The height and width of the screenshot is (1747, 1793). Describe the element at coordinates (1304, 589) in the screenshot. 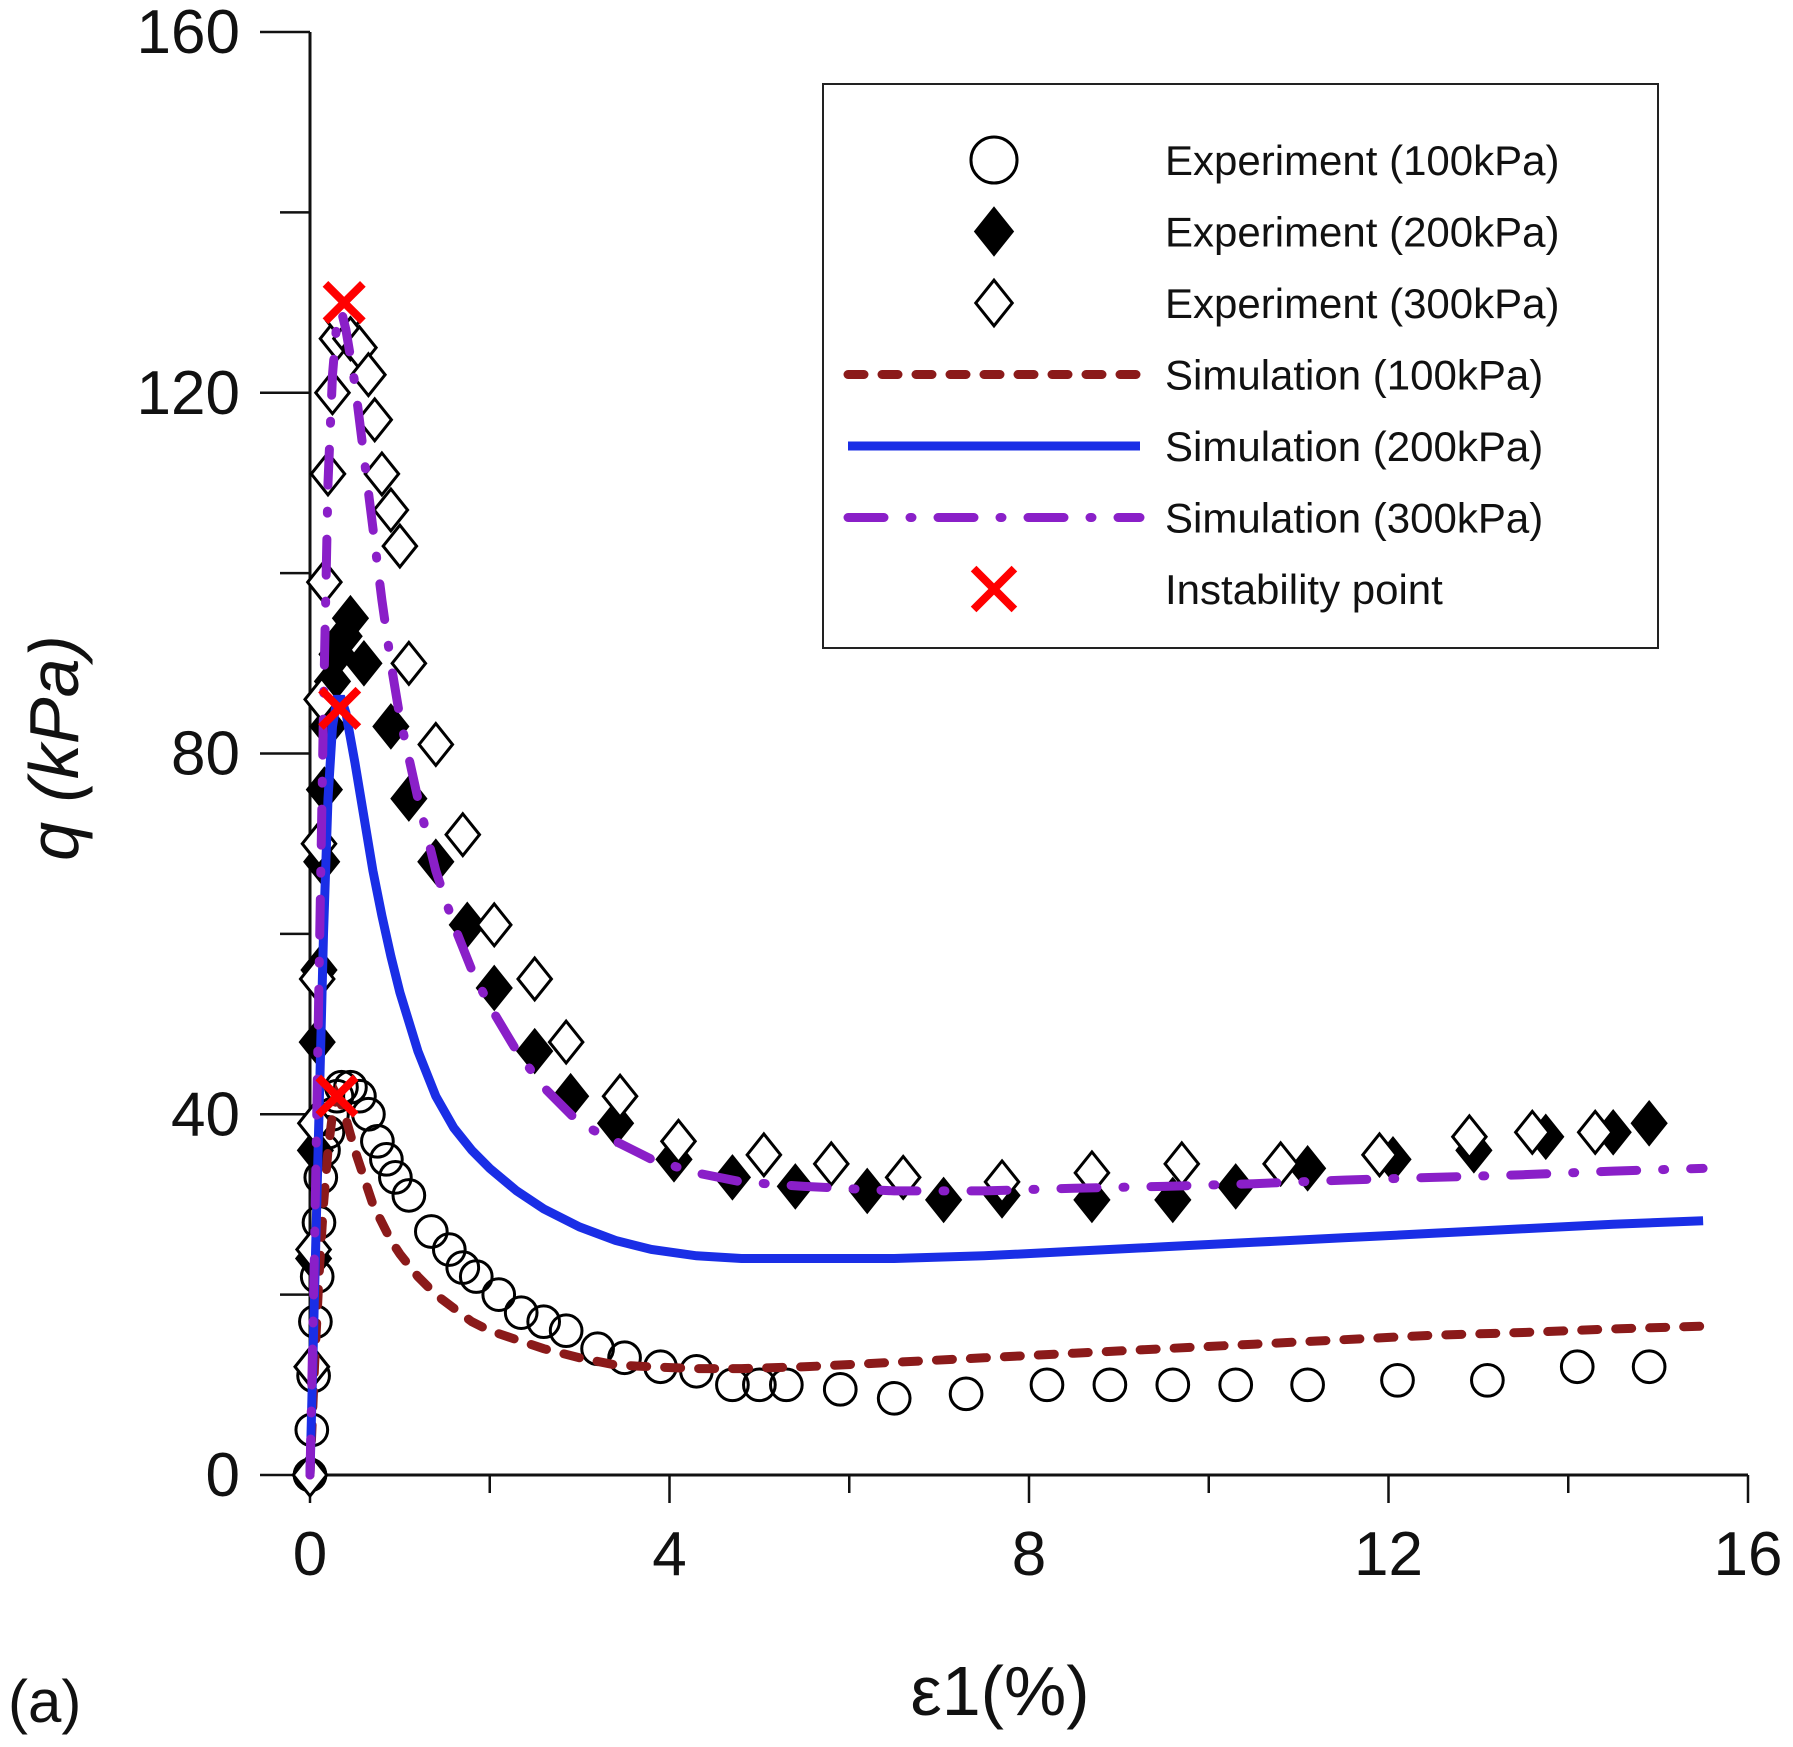

I see `legend-label: Instability point` at that location.